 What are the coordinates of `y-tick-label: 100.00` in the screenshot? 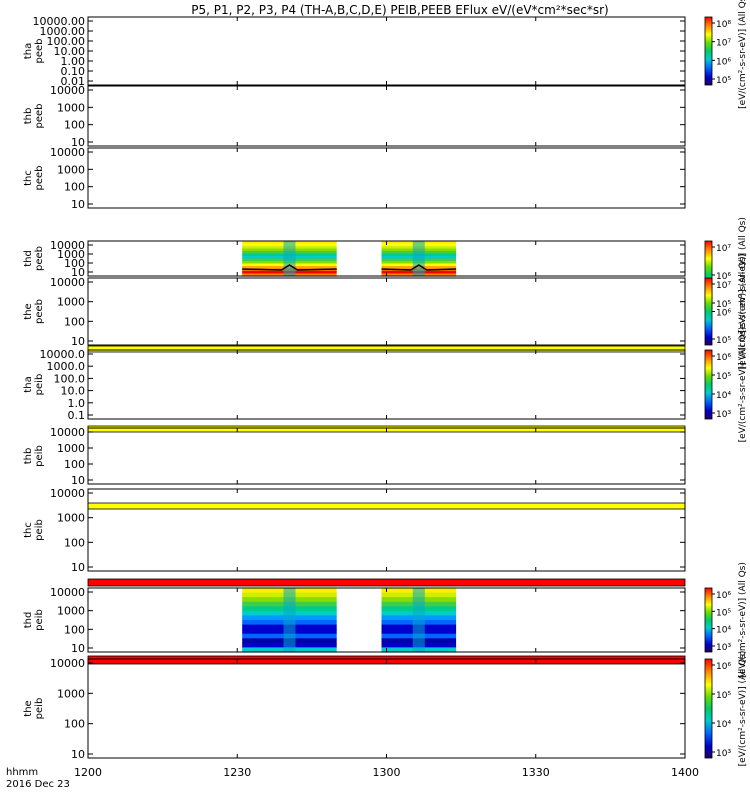 It's located at (66, 41).